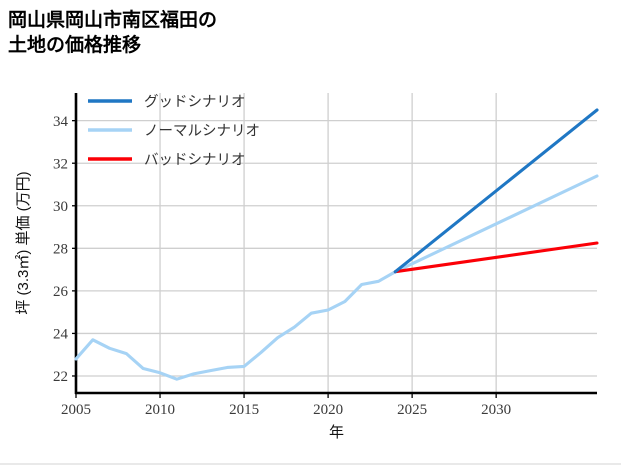 The width and height of the screenshot is (621, 465). I want to click on chart-title: 岡山県岡山市南区福田の 土地の価格推移, so click(113, 33).